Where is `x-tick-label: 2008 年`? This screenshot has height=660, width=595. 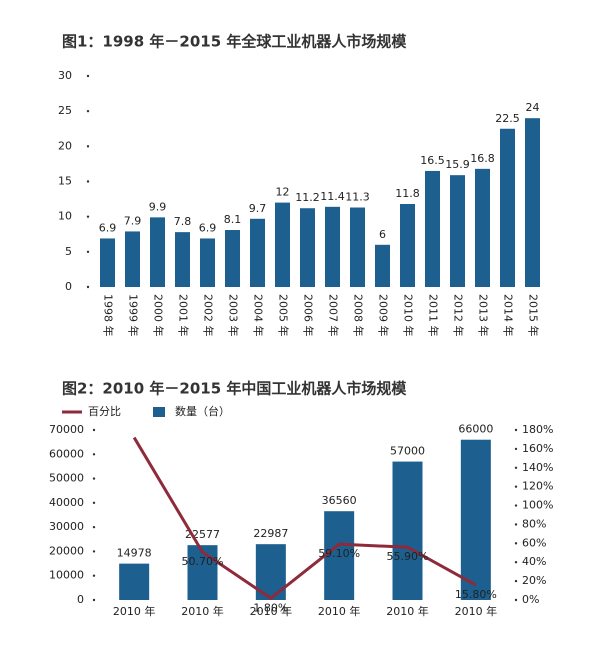 x-tick-label: 2008 年 is located at coordinates (359, 315).